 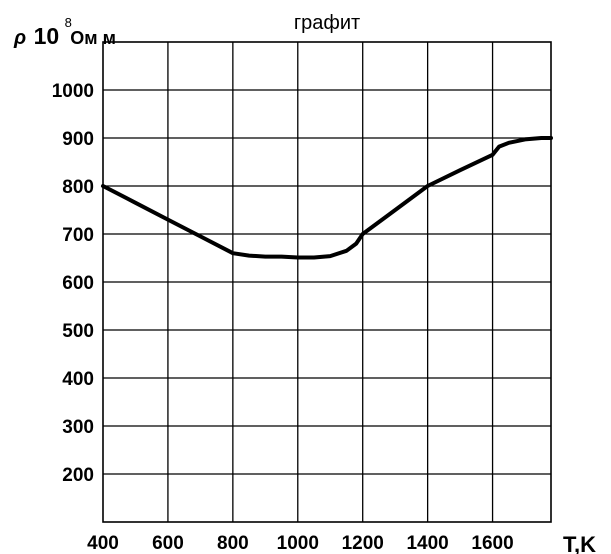 What do you see at coordinates (168, 543) in the screenshot?
I see `x-tick-label-600: 600` at bounding box center [168, 543].